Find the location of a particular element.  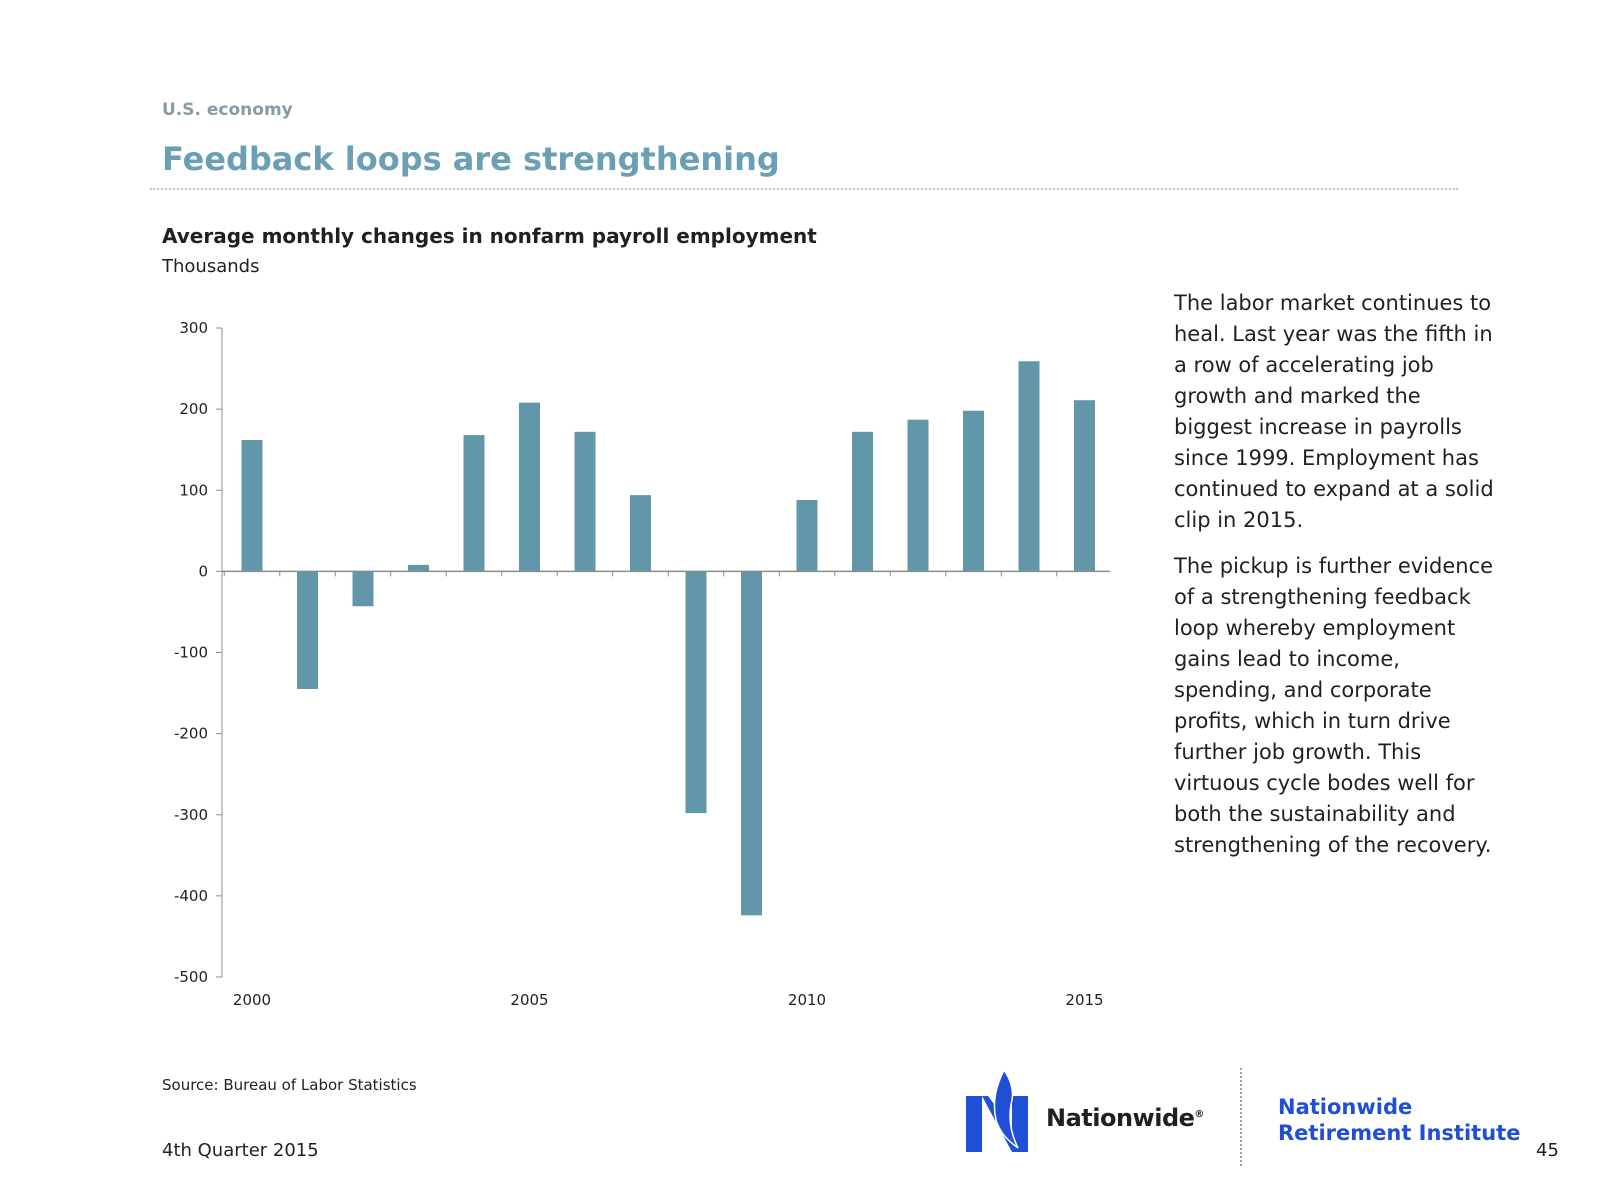

page-title: Feedback loops are strengthening is located at coordinates (471, 159).